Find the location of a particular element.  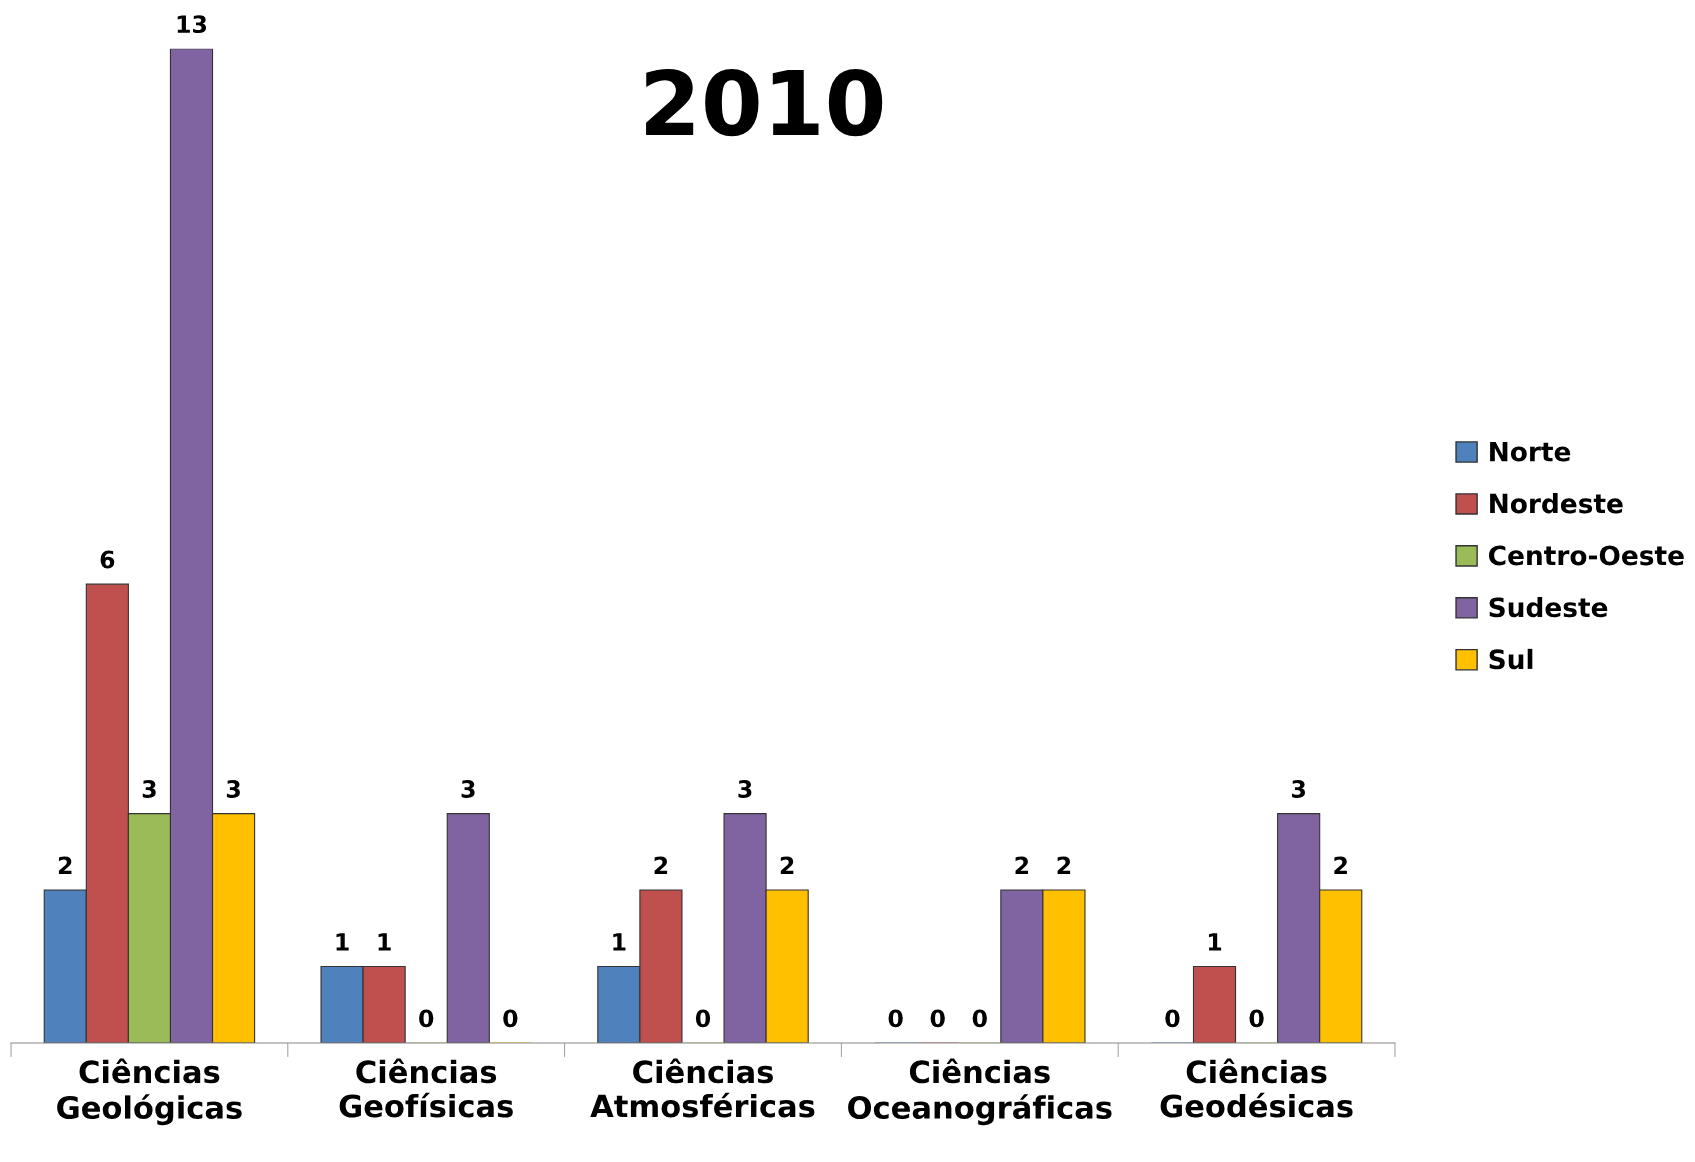

legend-label: Norte is located at coordinates (1530, 451).